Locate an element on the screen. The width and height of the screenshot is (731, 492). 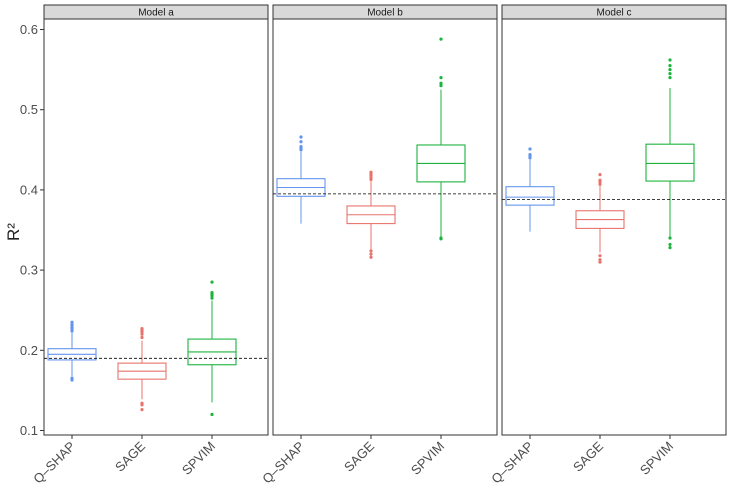
y-axis-label: R² is located at coordinates (13, 232).